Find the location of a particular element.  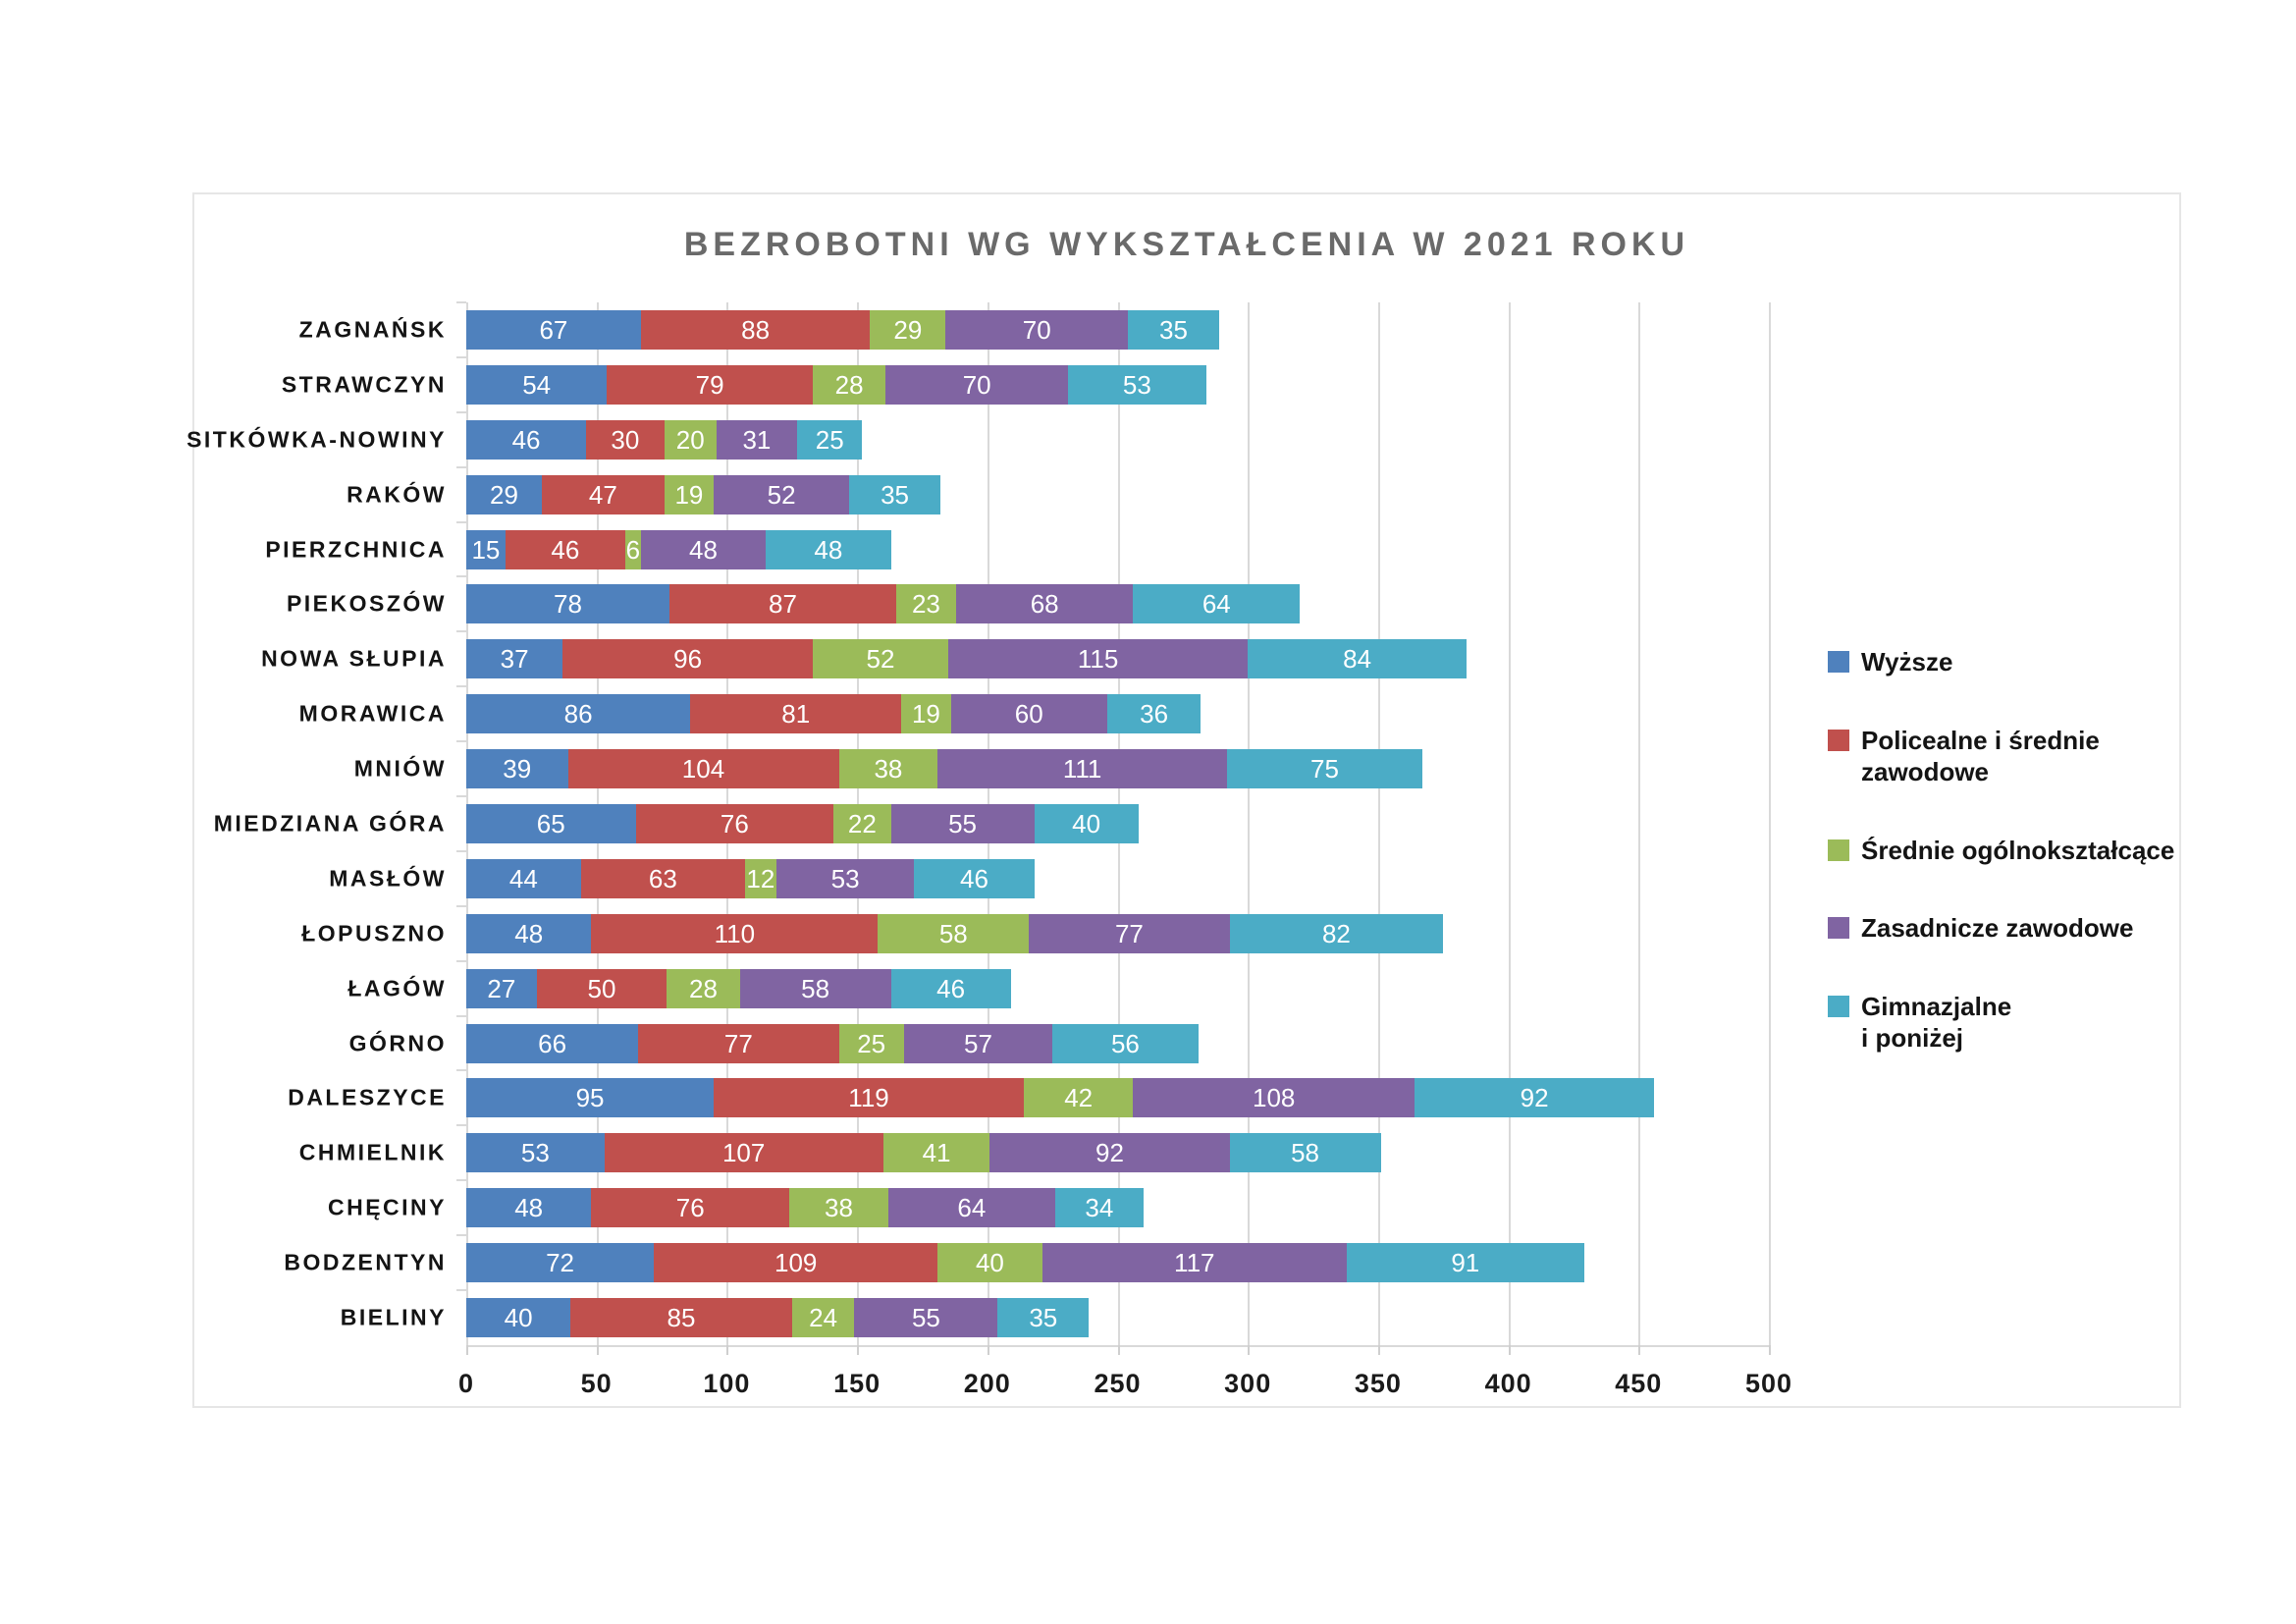

bar-segment: 6 is located at coordinates (632, 549).